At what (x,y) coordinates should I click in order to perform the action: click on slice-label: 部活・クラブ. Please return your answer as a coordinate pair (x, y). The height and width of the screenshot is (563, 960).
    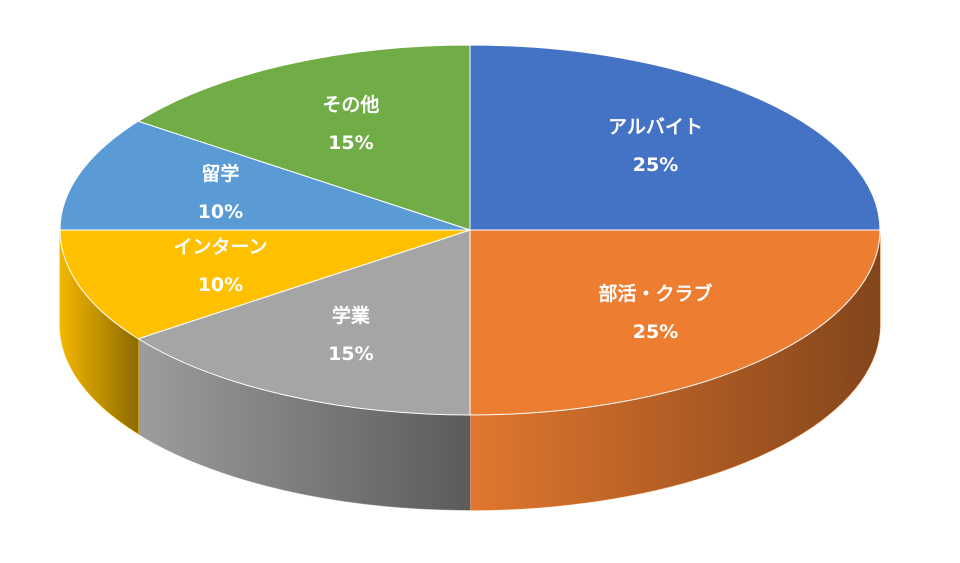
    Looking at the image, I should click on (656, 293).